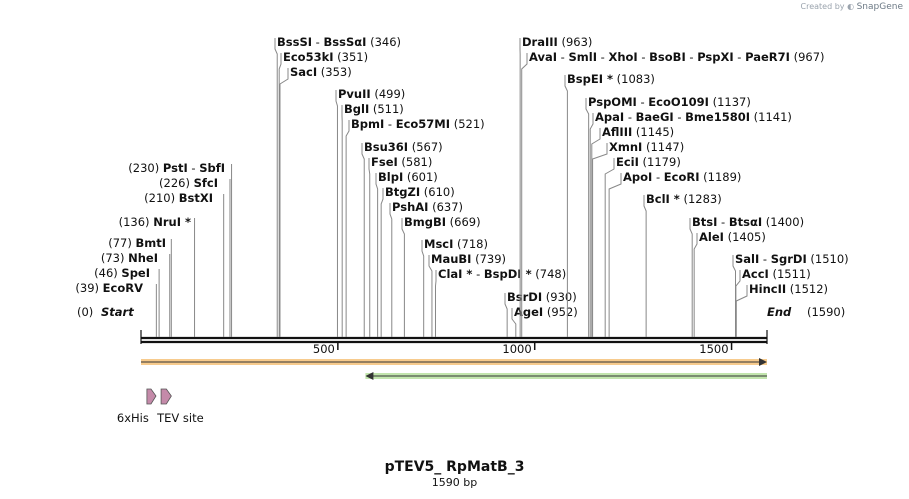 The width and height of the screenshot is (909, 499). I want to click on site-position: (1145), so click(653, 132).